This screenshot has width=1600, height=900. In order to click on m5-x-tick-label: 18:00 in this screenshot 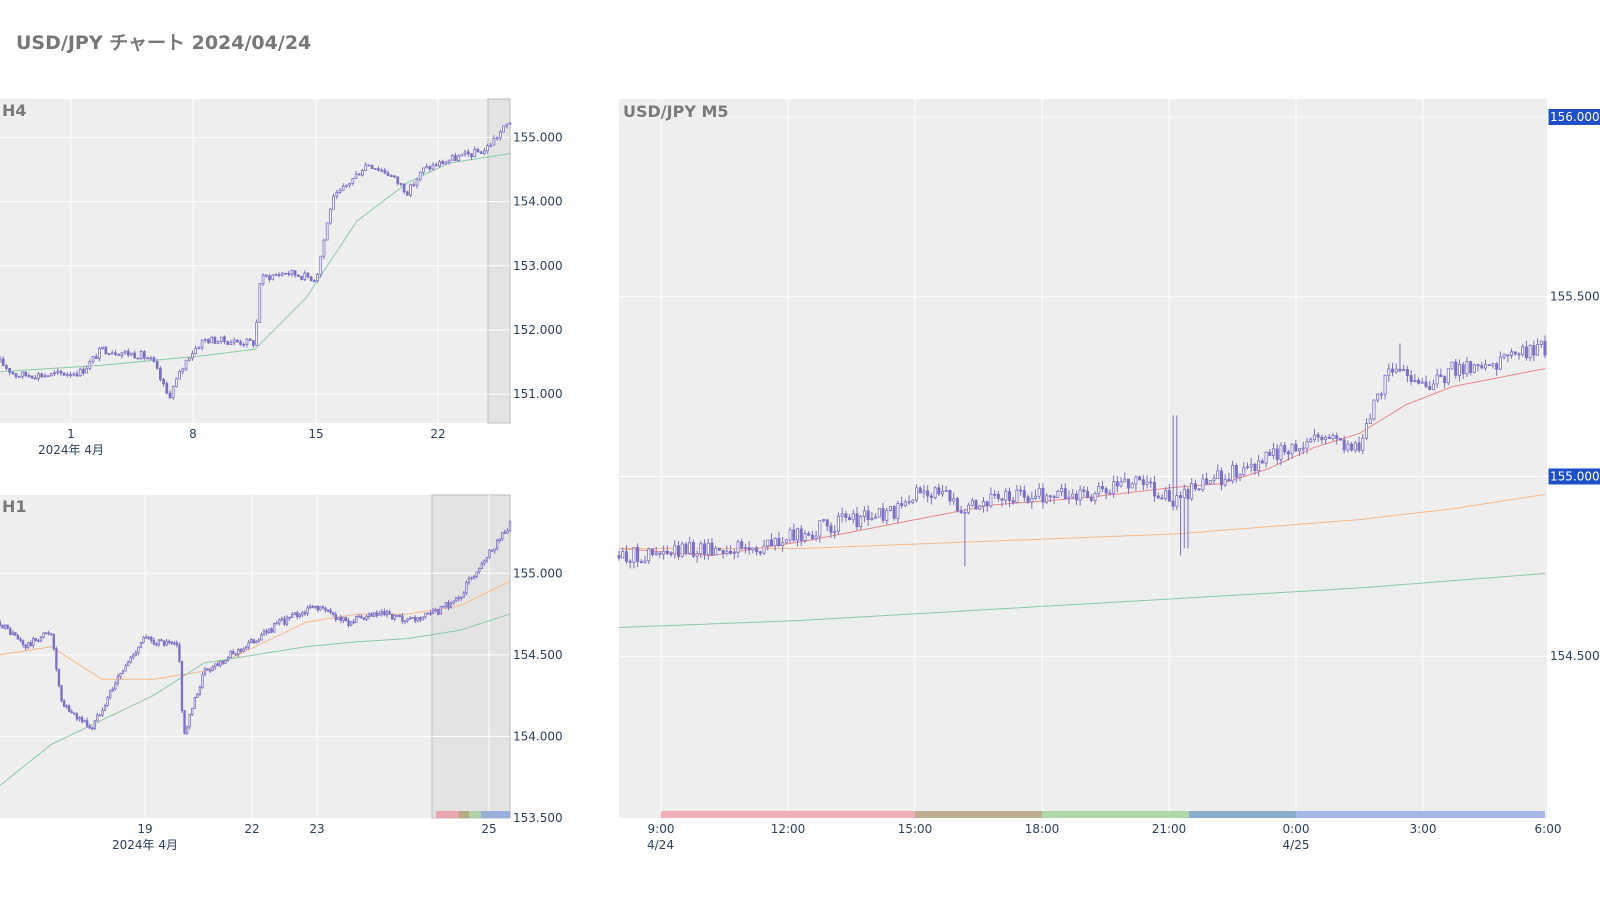, I will do `click(1042, 829)`.